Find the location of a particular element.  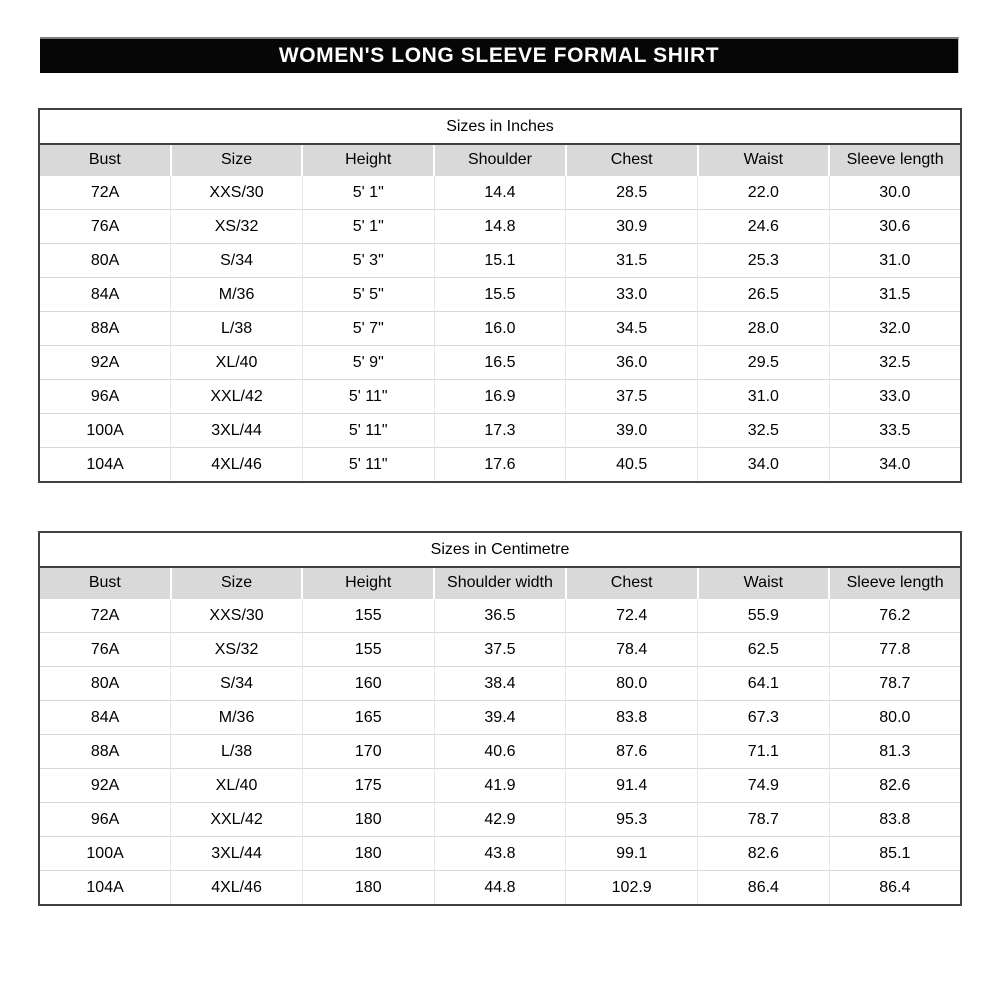

table-row: 76A XS/32 5' 1" 14.8 30.9 24.6 30.6 is located at coordinates (500, 226).